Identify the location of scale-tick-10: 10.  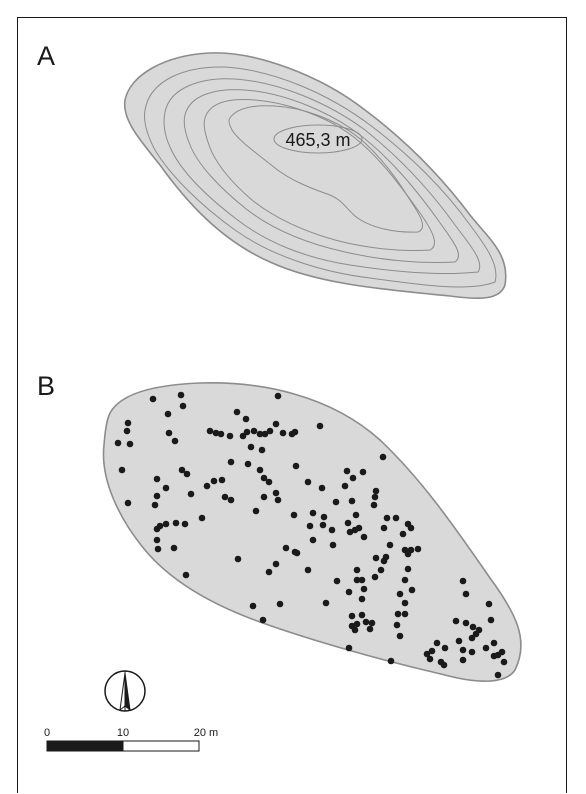
(123, 733).